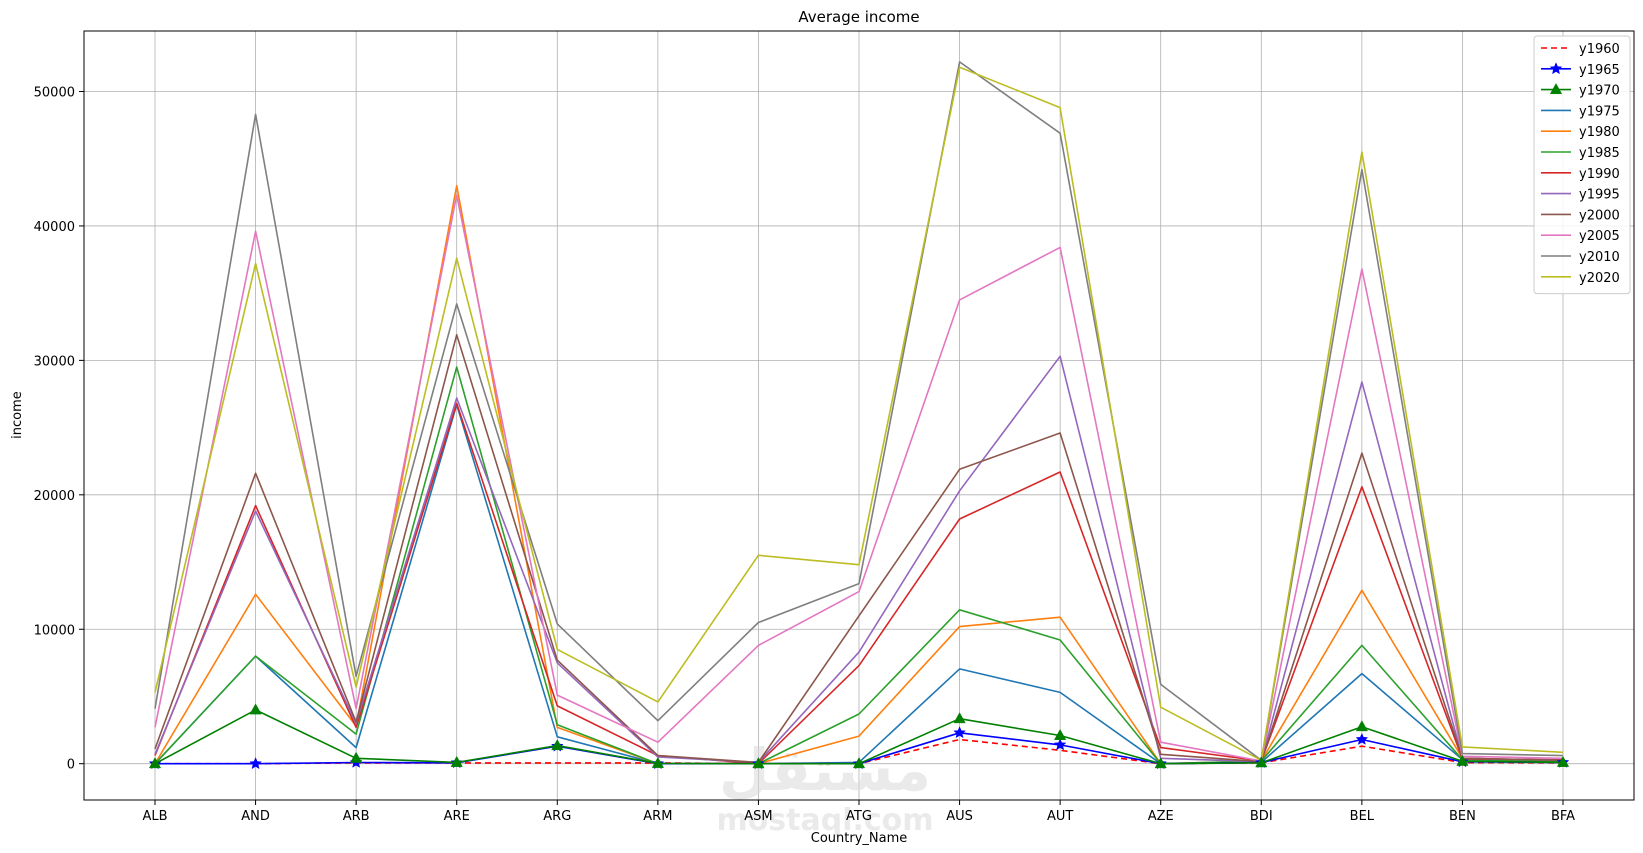 The width and height of the screenshot is (1643, 853). Describe the element at coordinates (54, 496) in the screenshot. I see `y-tick-label: 20000` at that location.